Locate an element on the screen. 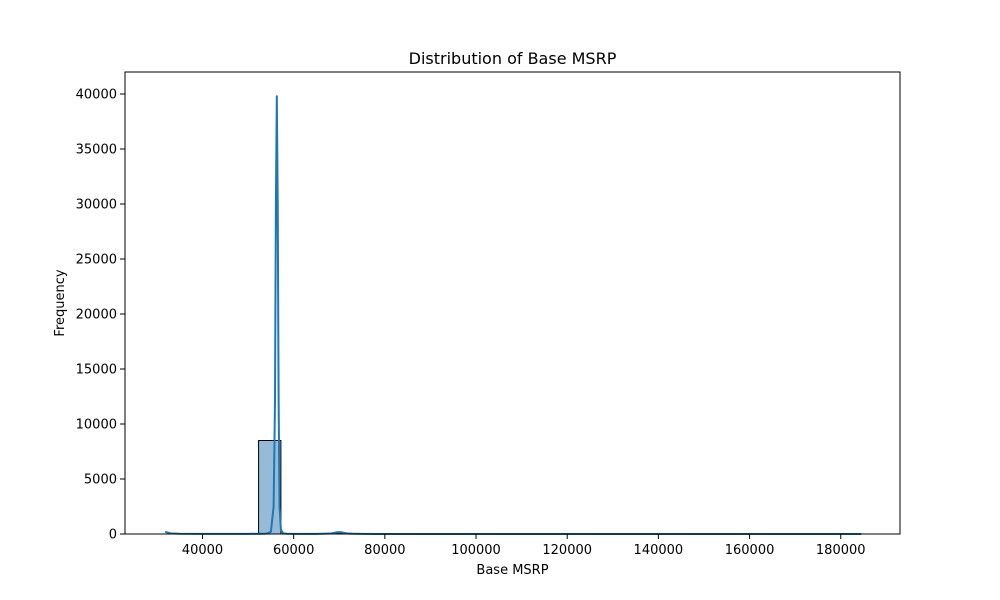 This screenshot has height=600, width=1000. x-tick-label: 100000 is located at coordinates (476, 550).